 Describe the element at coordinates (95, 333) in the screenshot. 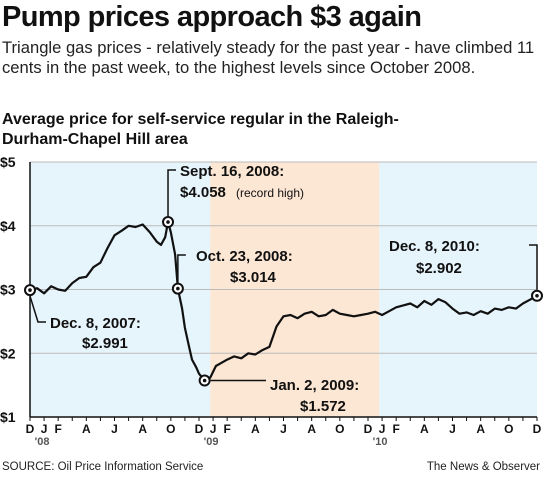

I see `annotation-dec-2007: Dec. 8, 2007: $2.991` at that location.